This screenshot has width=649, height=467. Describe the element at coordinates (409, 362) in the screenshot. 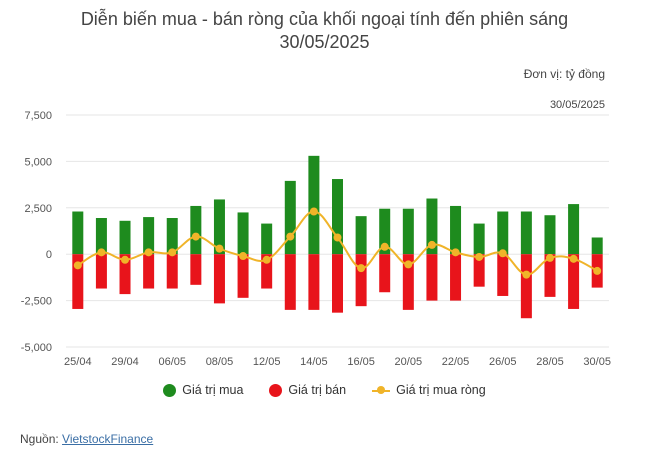

I see `x-tick-label: 20/05` at that location.